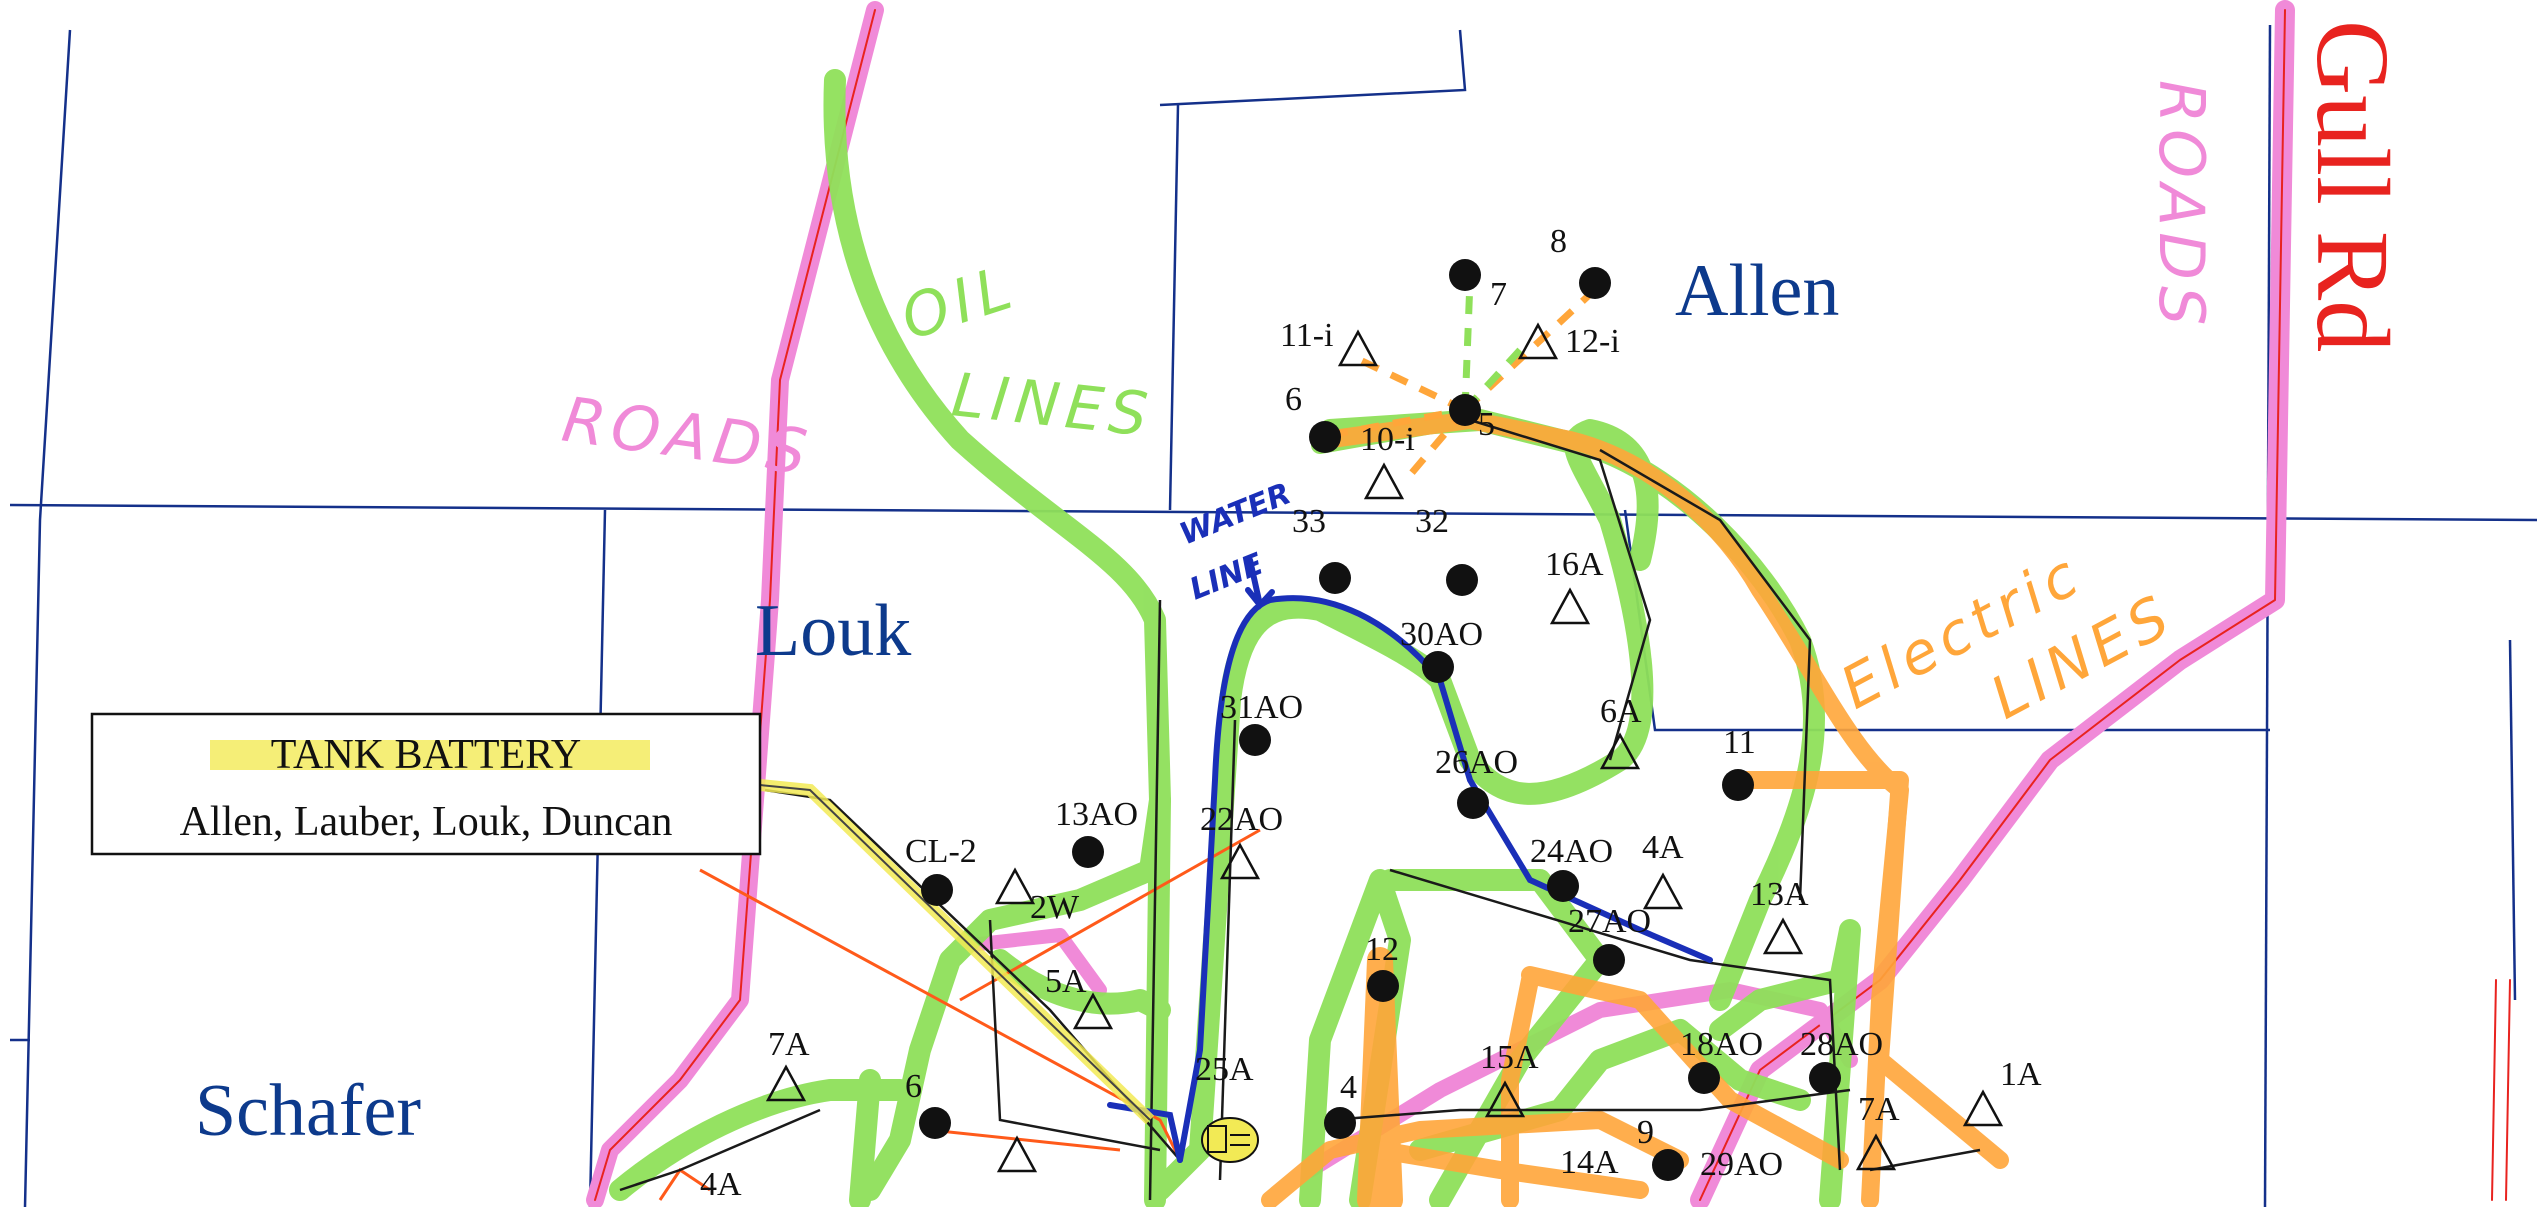  I want to click on well-label: 1A, so click(2021, 1074).